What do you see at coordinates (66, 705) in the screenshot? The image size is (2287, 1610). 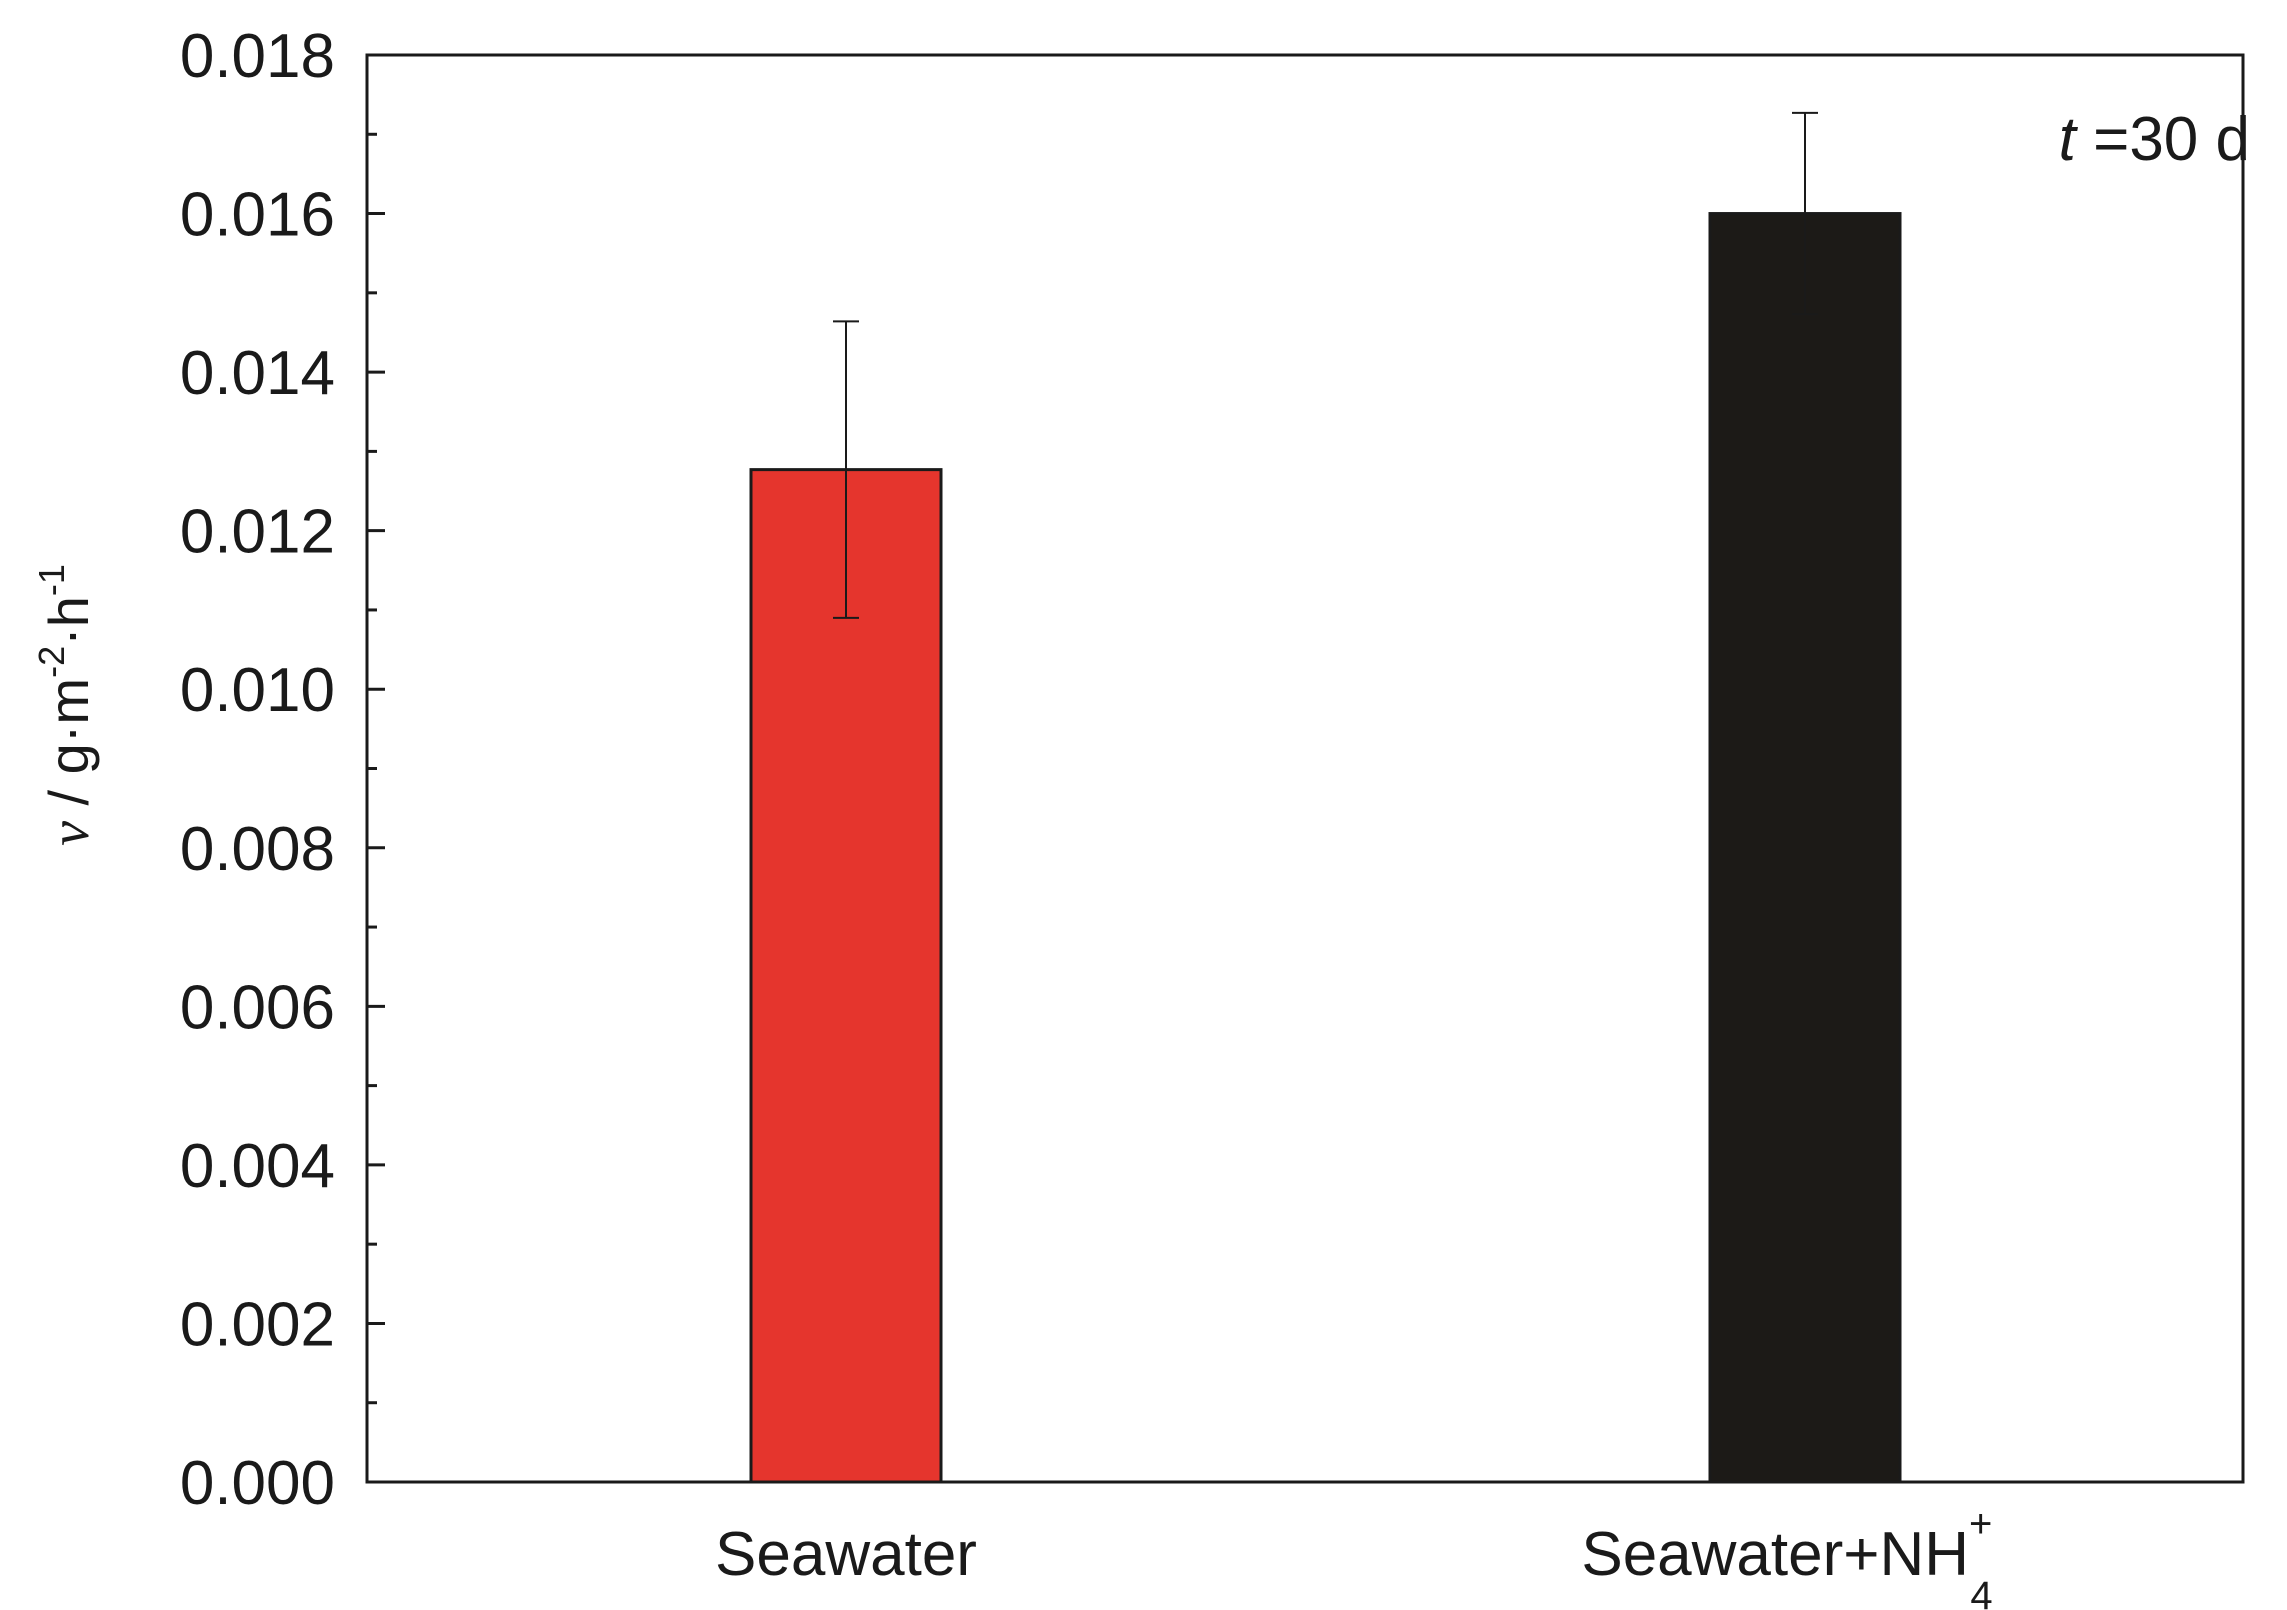 I see `y-axis-label: ν / g·m-2·h-1` at bounding box center [66, 705].